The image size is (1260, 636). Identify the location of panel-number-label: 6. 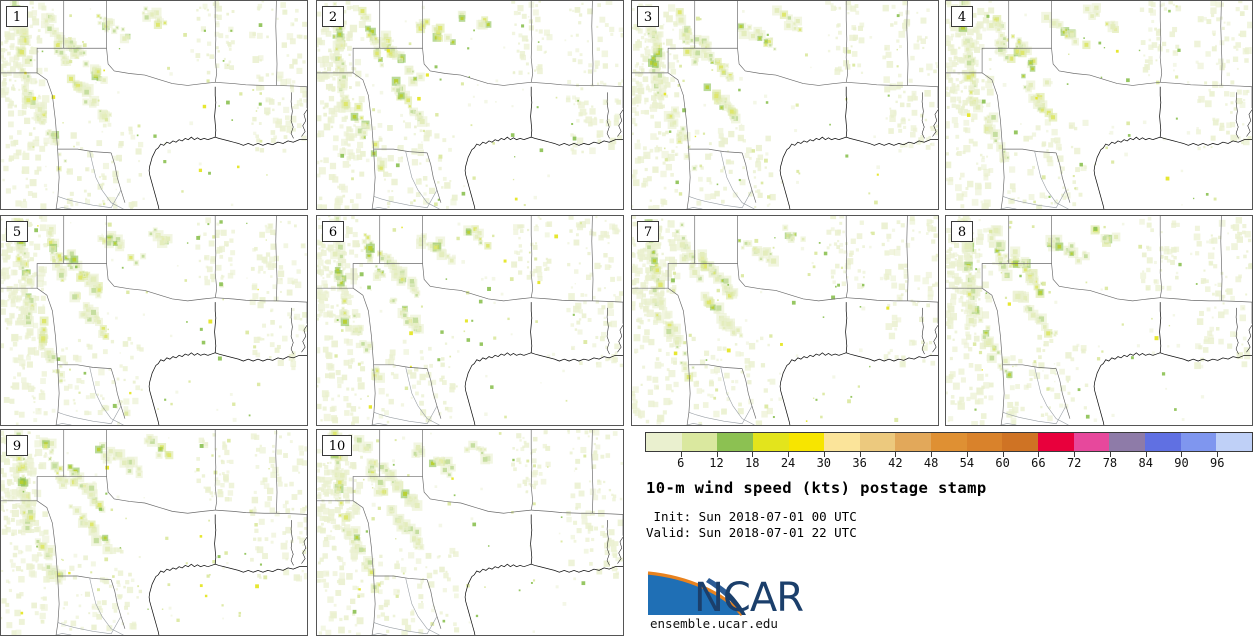
(333, 231).